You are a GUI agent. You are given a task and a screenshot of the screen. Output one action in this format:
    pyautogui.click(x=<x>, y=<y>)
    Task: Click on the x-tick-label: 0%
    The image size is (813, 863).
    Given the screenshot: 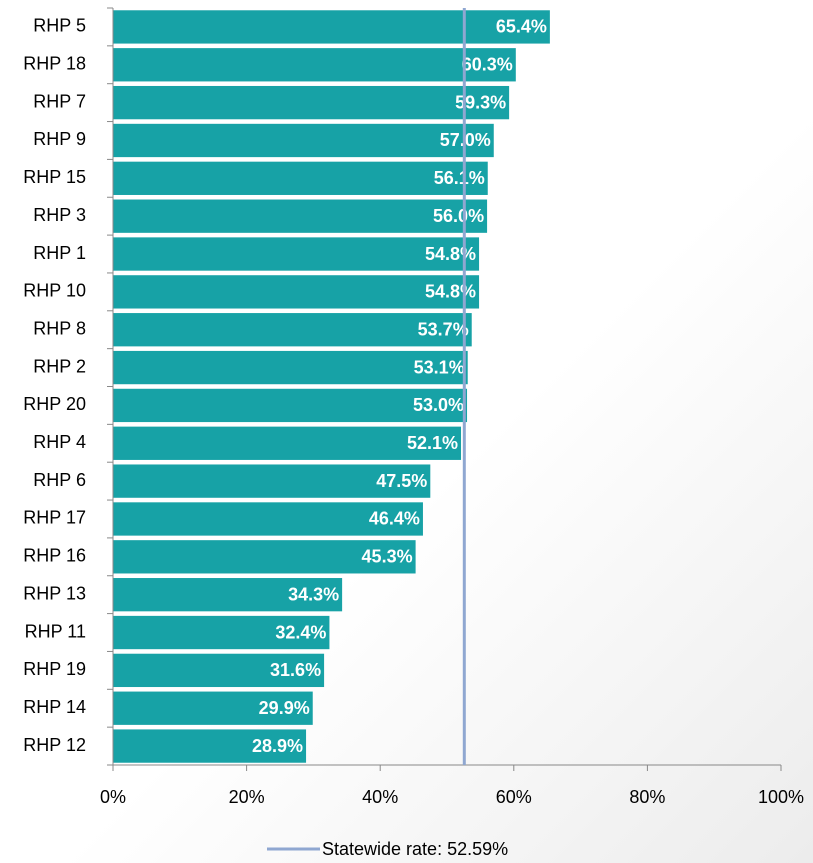 What is the action you would take?
    pyautogui.click(x=113, y=797)
    